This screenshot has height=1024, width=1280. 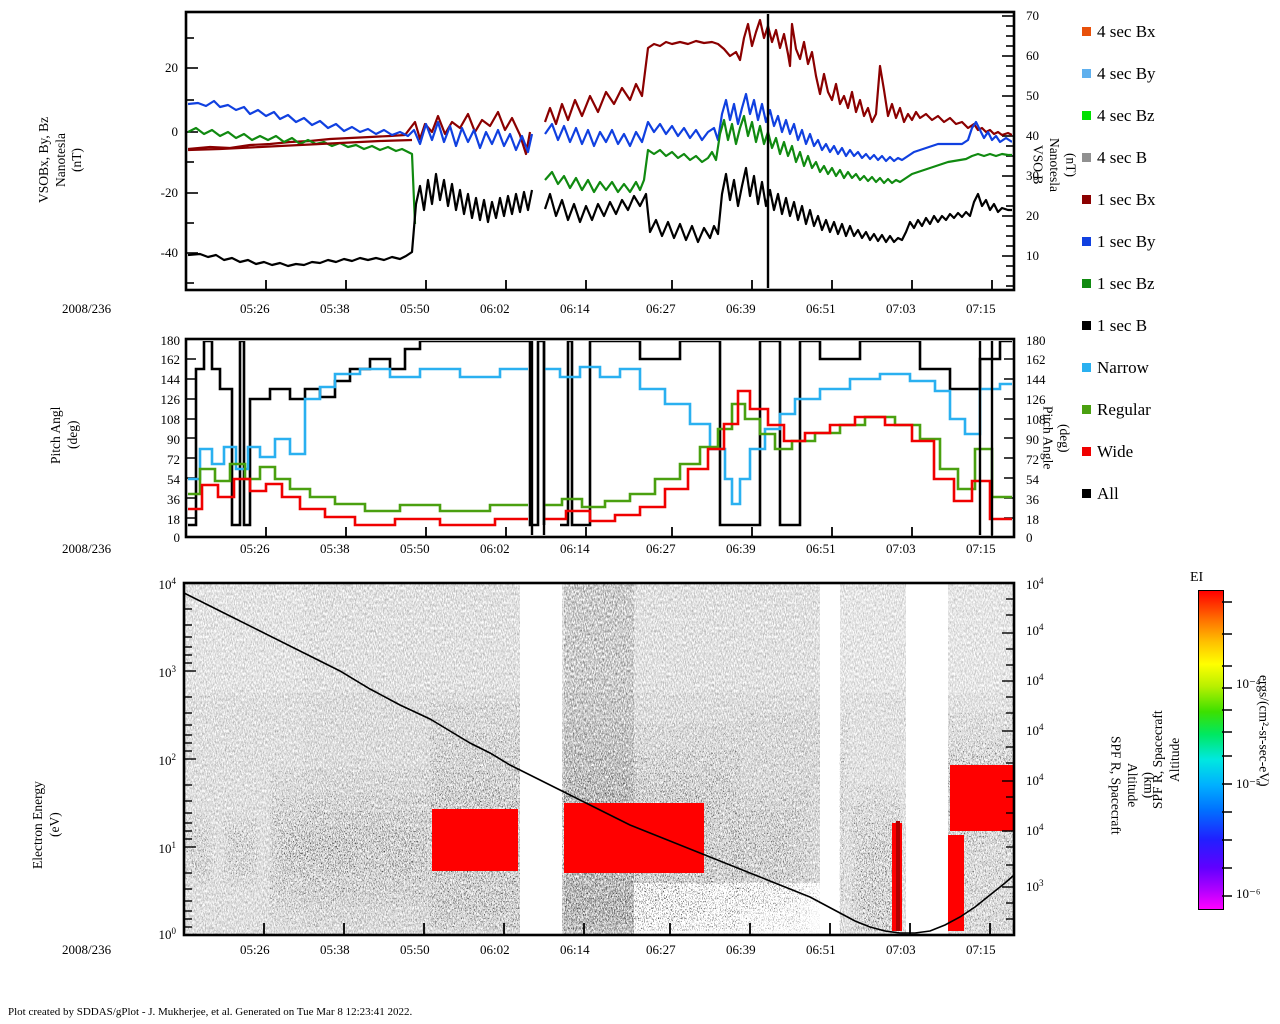 What do you see at coordinates (1122, 325) in the screenshot?
I see `legend-label-1sec-b: 1 sec B` at bounding box center [1122, 325].